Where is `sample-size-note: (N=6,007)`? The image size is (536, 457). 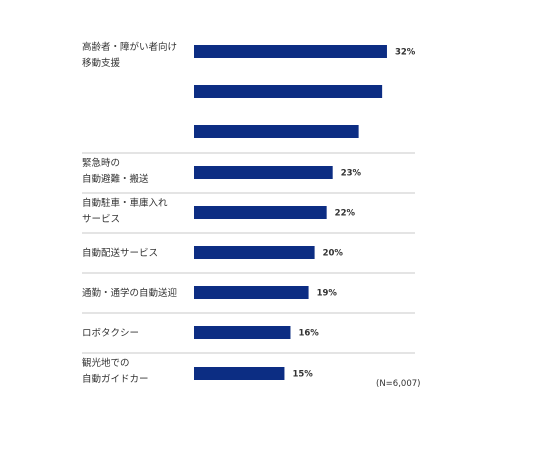 sample-size-note: (N=6,007) is located at coordinates (398, 384).